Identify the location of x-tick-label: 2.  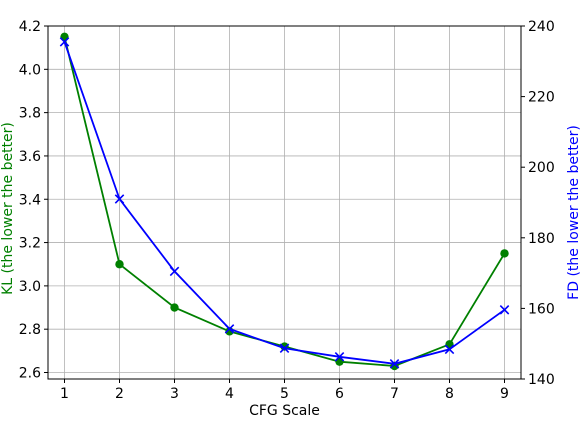
(119, 394).